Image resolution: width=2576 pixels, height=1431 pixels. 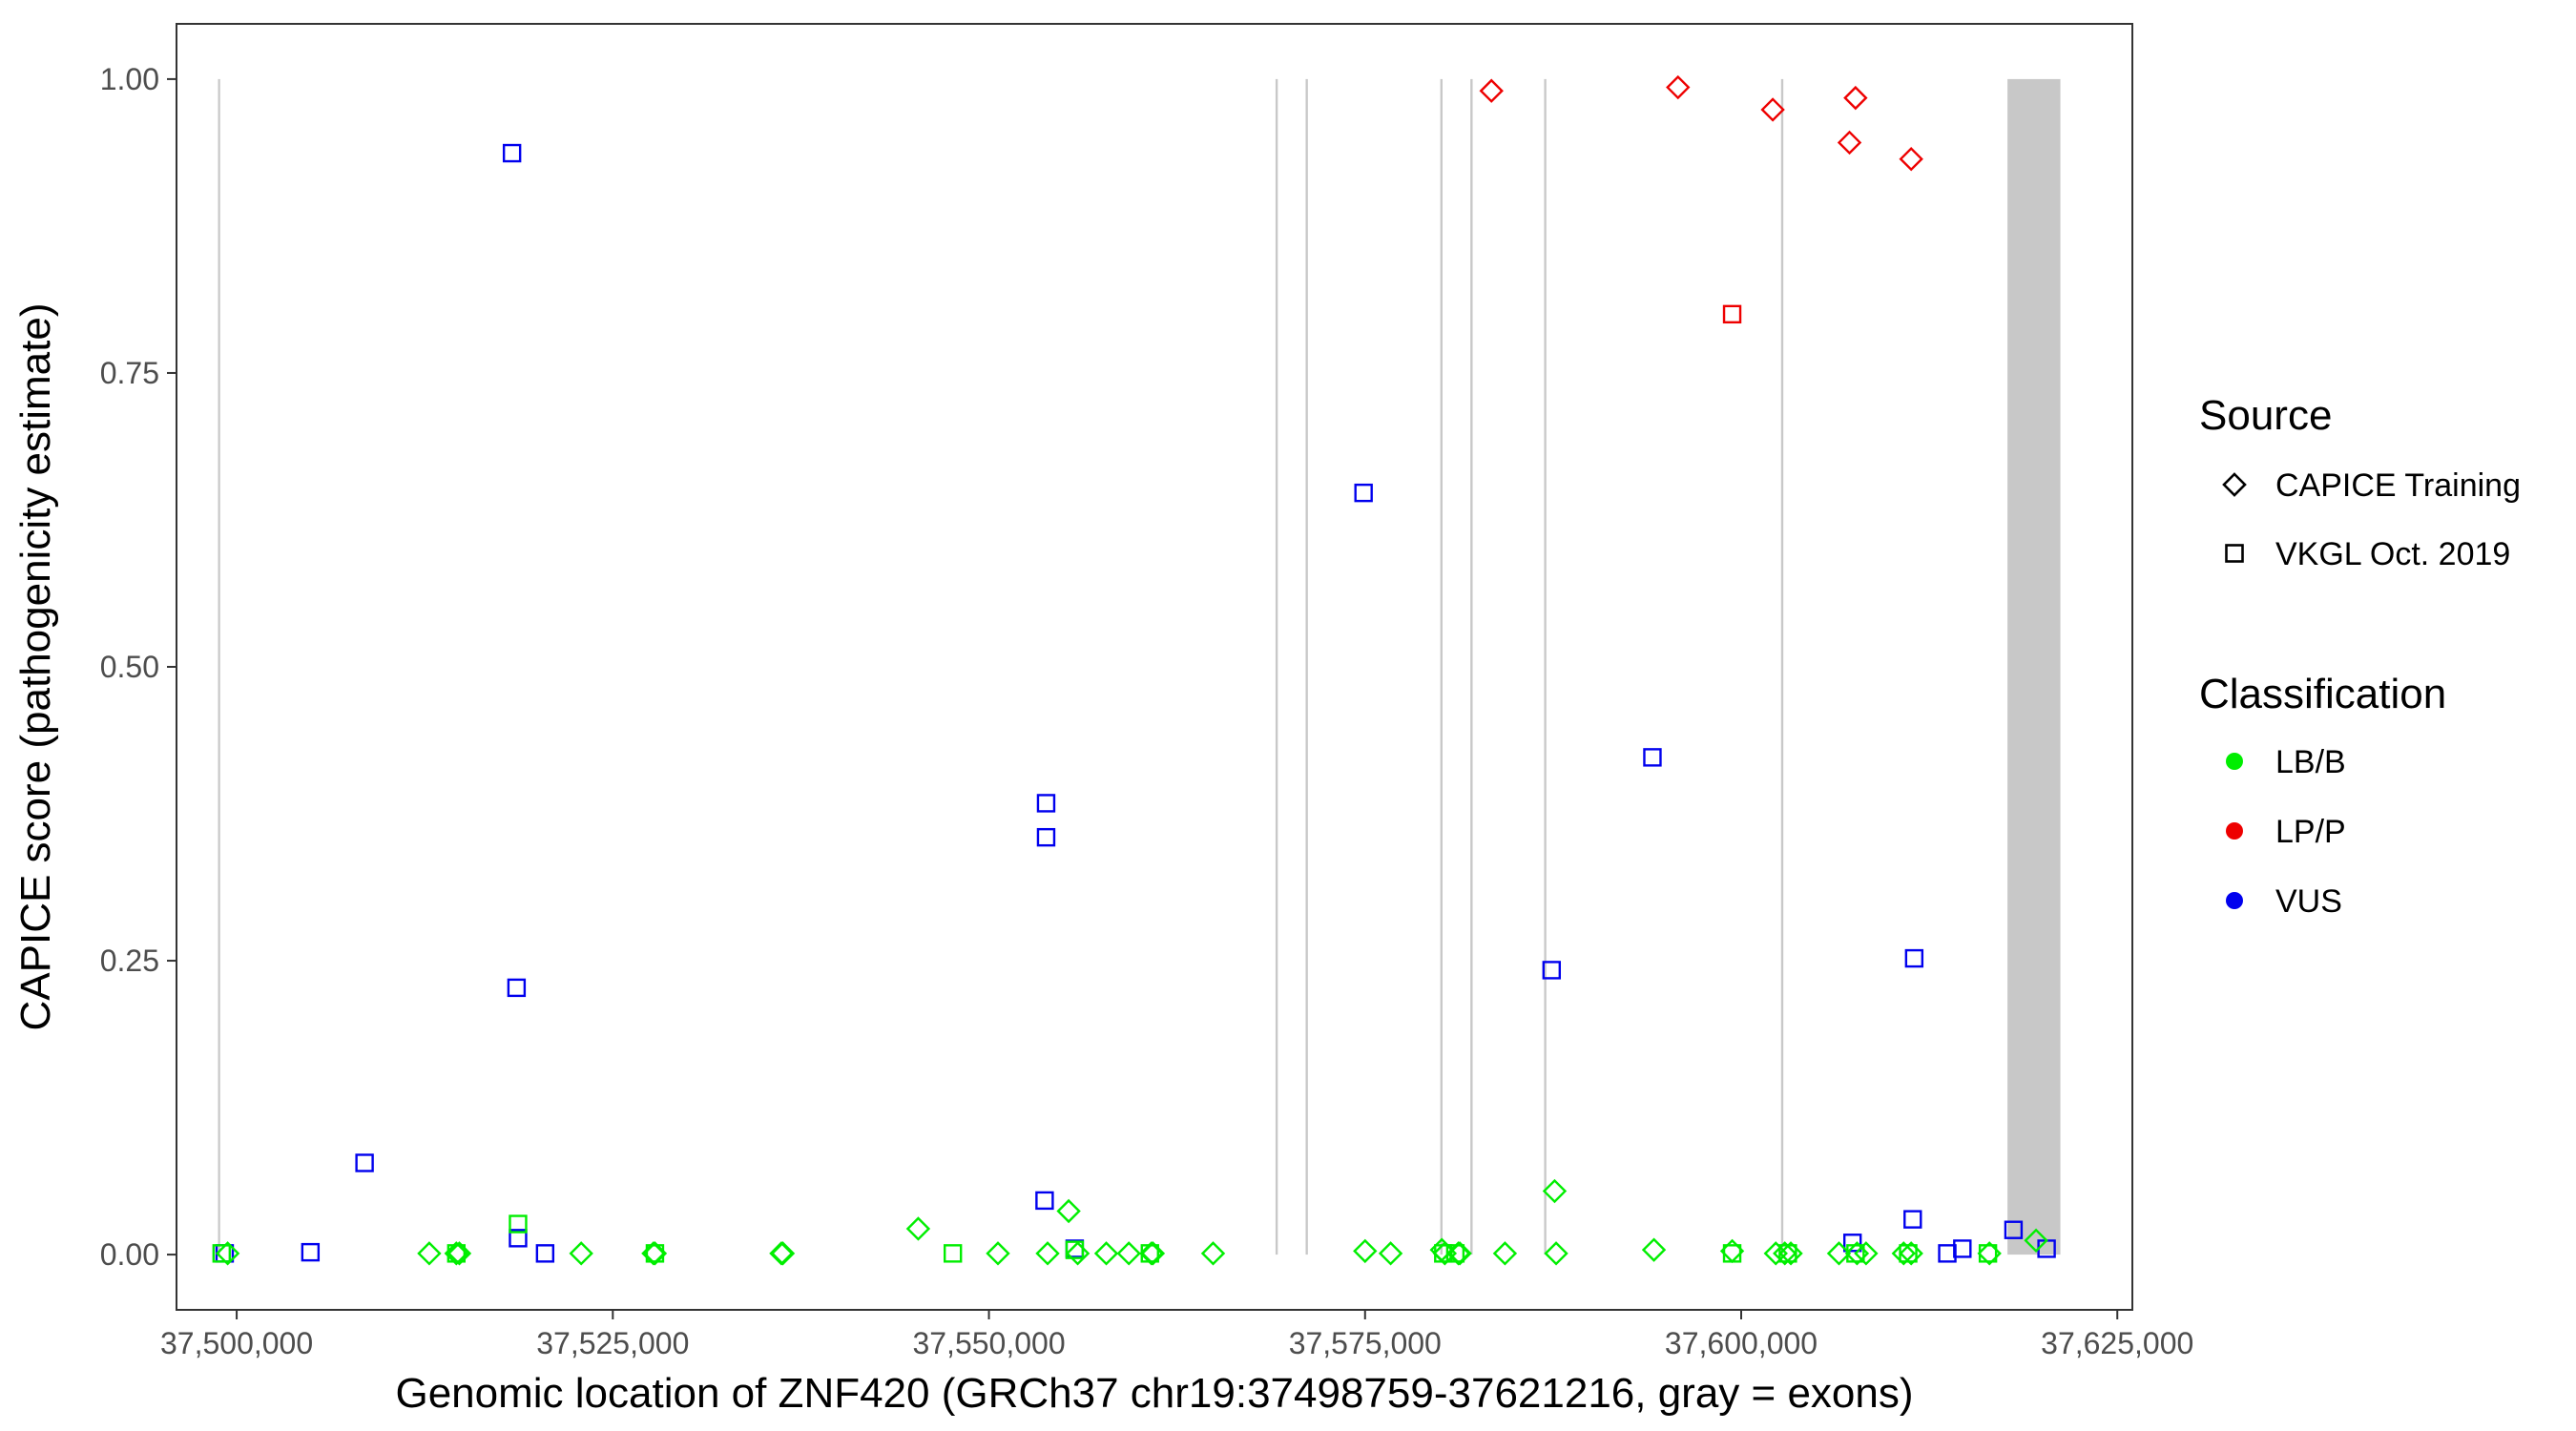 I want to click on x-tick-label: 37,525,000, so click(x=612, y=1343).